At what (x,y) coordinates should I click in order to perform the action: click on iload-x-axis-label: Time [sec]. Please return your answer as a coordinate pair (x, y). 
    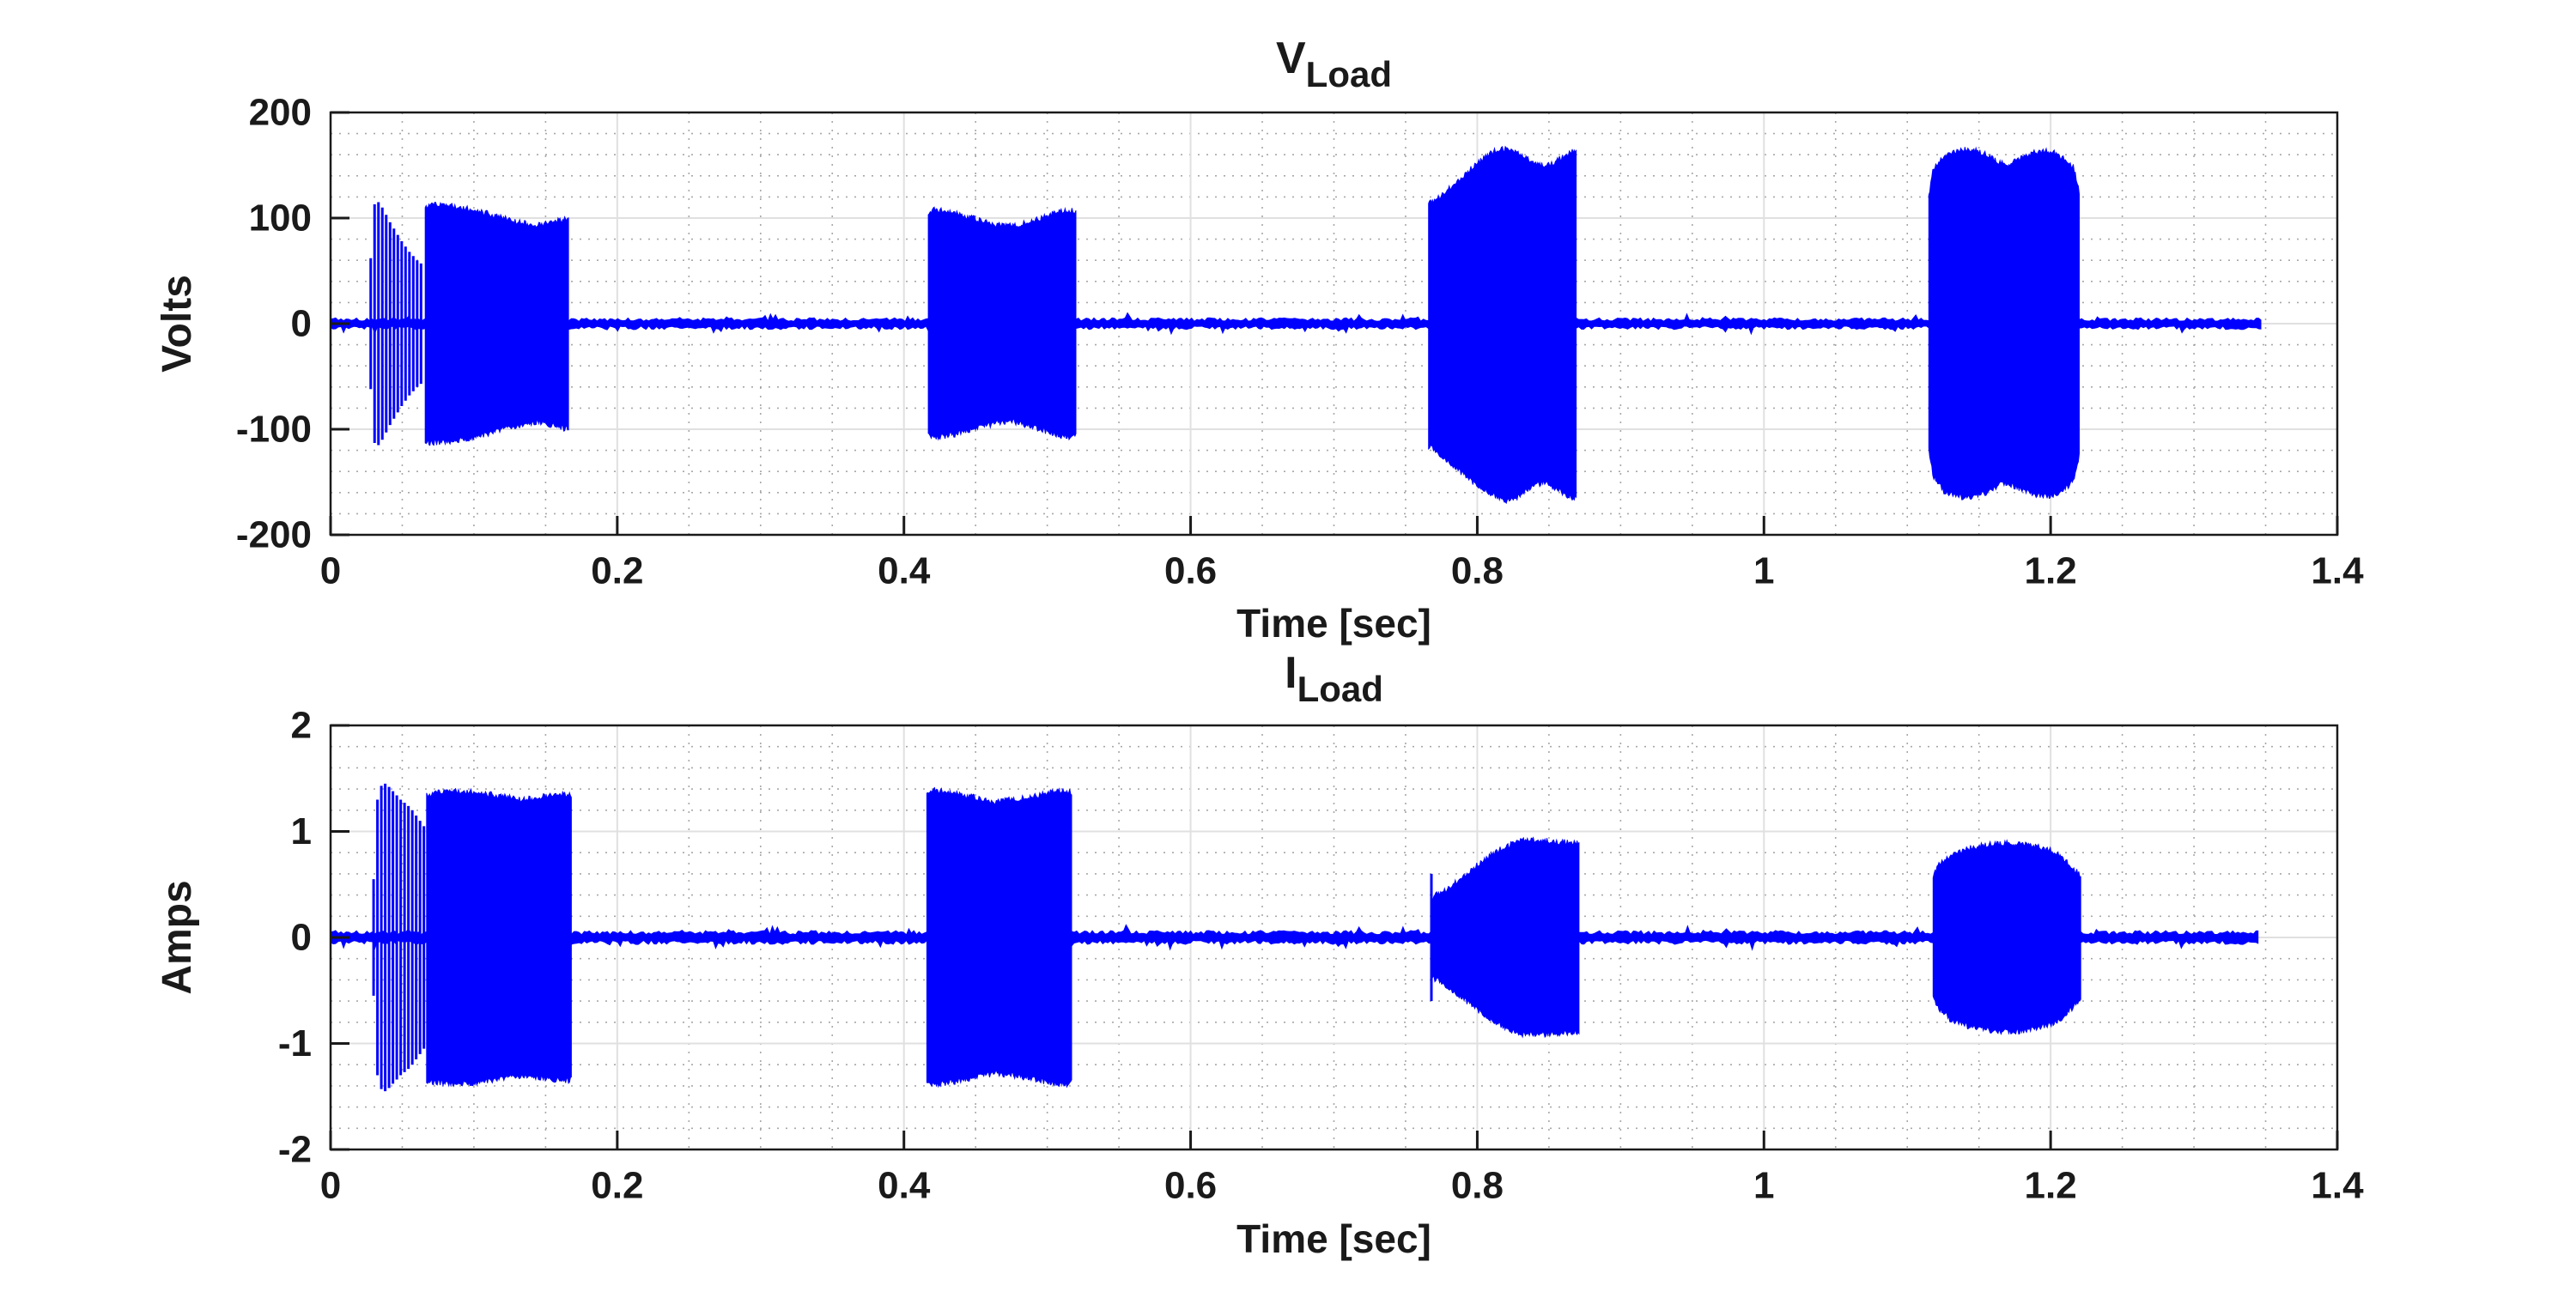
    Looking at the image, I should click on (1334, 1238).